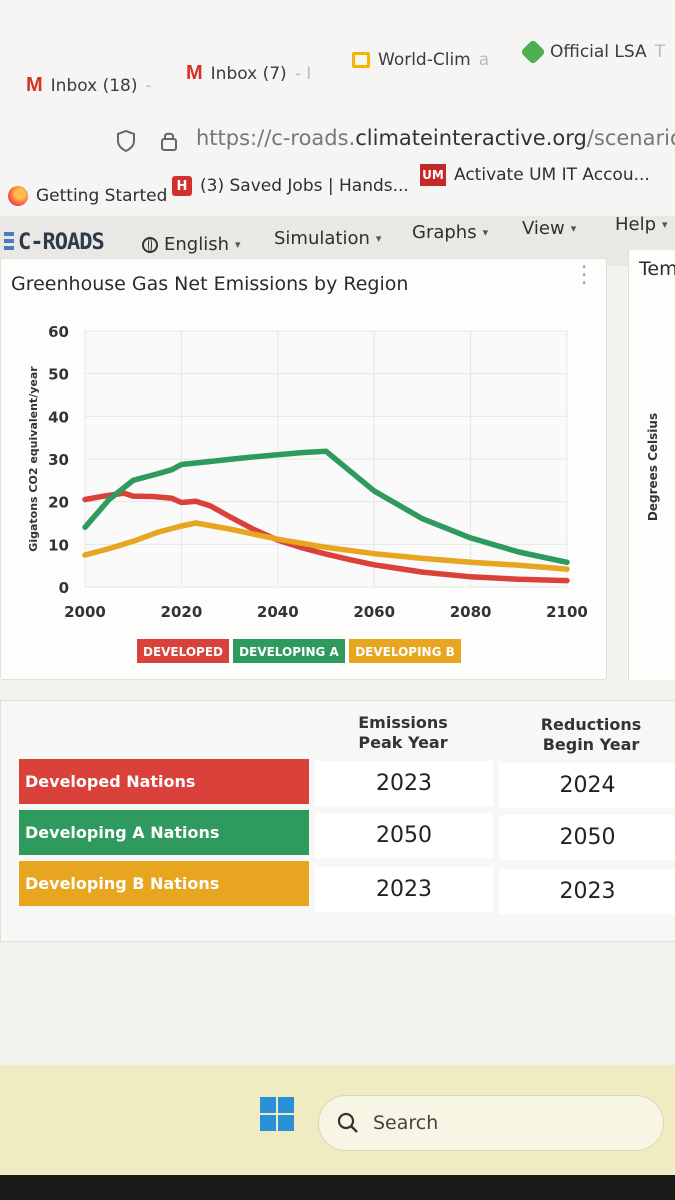  I want to click on shield-icon, so click(126, 141).